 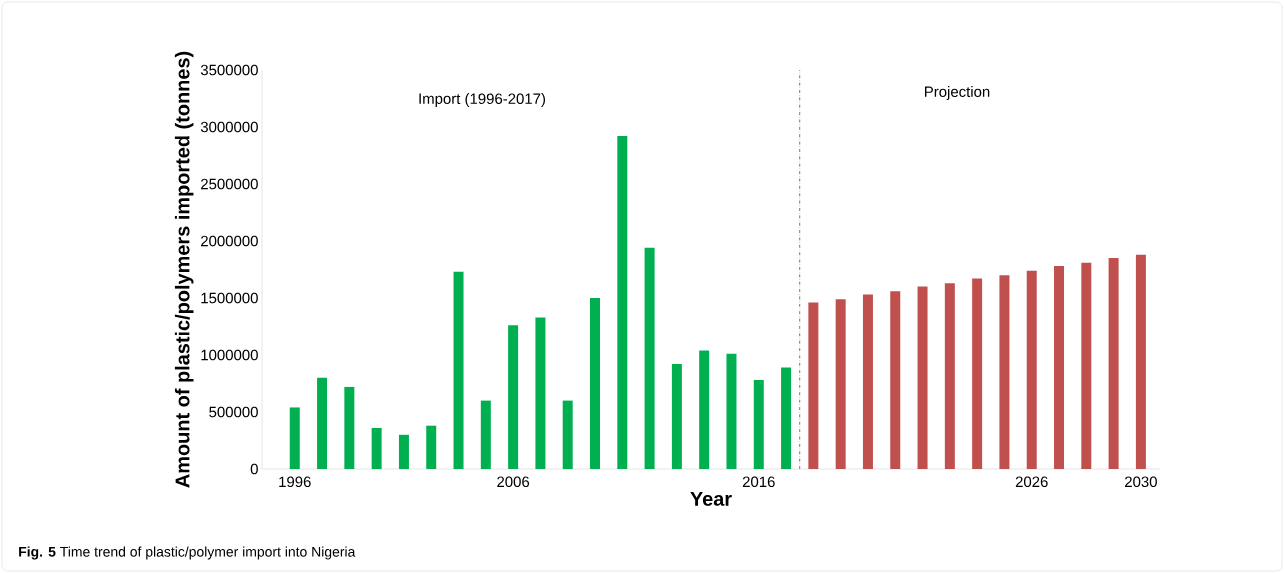 What do you see at coordinates (229, 70) in the screenshot?
I see `y-tick-label: 3500000` at bounding box center [229, 70].